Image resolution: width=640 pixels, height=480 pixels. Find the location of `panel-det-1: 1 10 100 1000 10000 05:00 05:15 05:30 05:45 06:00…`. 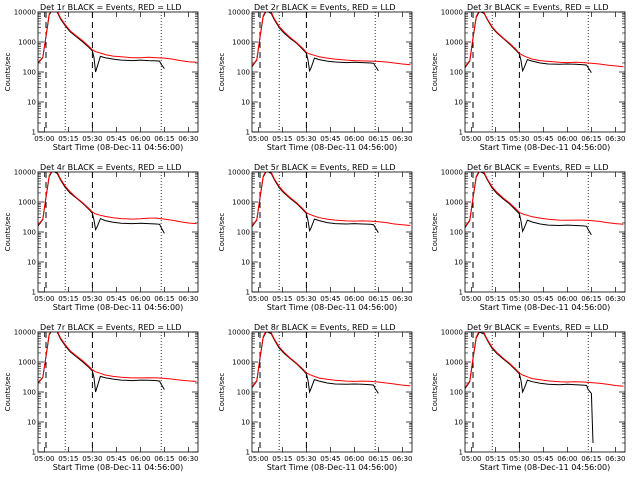

panel-det-1: 1 10 100 1000 10000 05:00 05:15 05:30 05:45 06:00… is located at coordinates (101, 77).